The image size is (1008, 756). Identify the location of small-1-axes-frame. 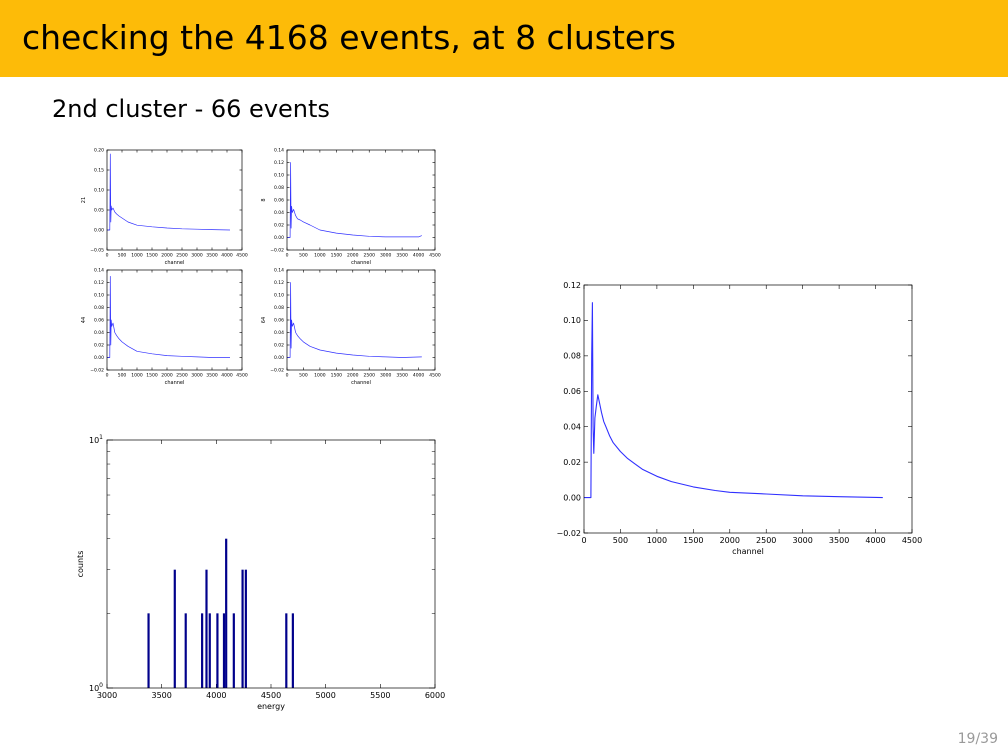
(174, 200).